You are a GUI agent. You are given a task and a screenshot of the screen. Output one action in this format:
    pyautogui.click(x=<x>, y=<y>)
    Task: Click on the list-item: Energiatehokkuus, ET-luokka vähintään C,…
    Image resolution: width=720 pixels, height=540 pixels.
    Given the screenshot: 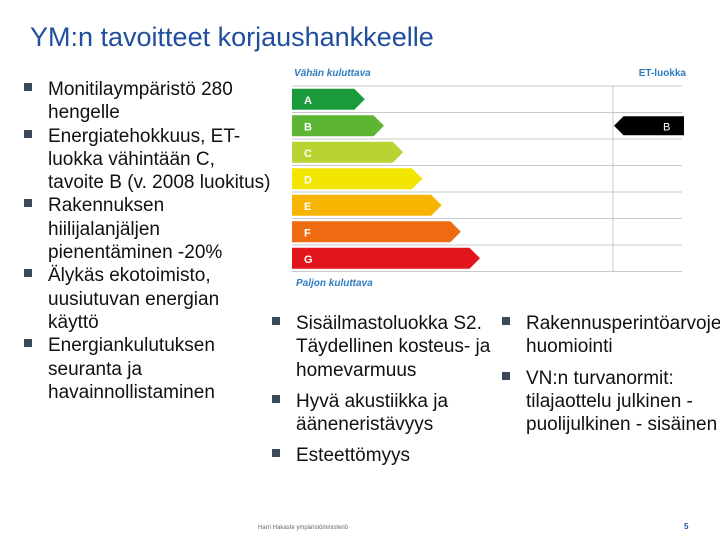 What is the action you would take?
    pyautogui.click(x=147, y=160)
    